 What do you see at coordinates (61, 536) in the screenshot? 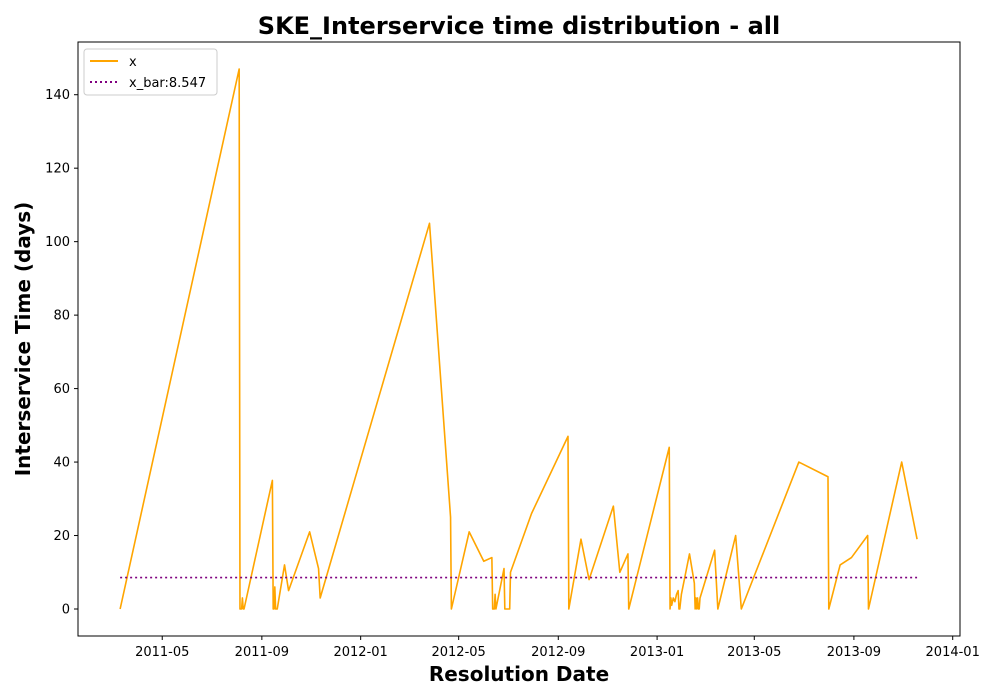
I see `y-tick-label: 20` at bounding box center [61, 536].